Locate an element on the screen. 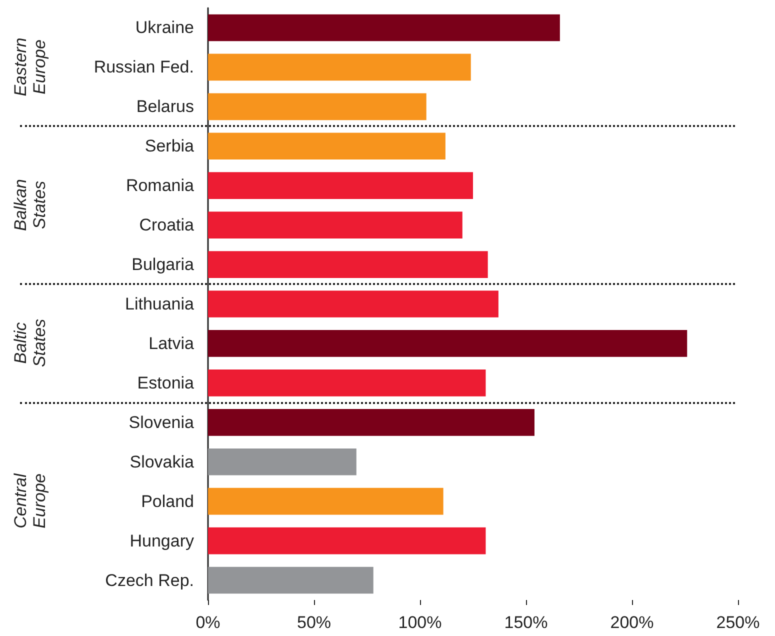 This screenshot has width=775, height=636. y-tick-label: Latvia is located at coordinates (171, 343).